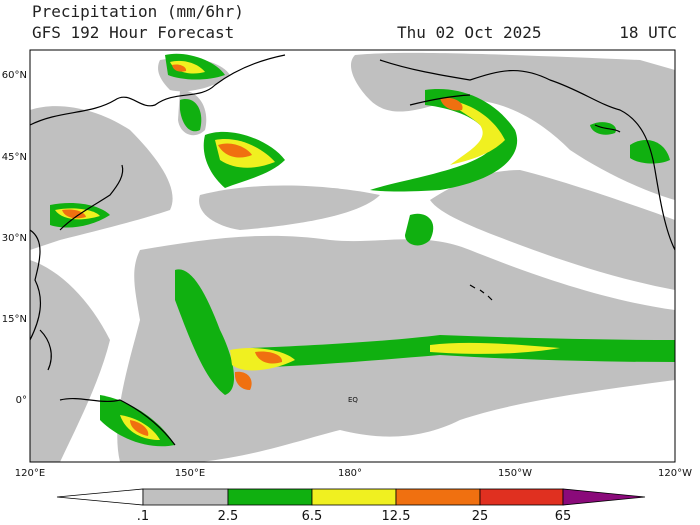 The height and width of the screenshot is (525, 700). What do you see at coordinates (396, 516) in the screenshot?
I see `colorbar-label: 12.5` at bounding box center [396, 516].